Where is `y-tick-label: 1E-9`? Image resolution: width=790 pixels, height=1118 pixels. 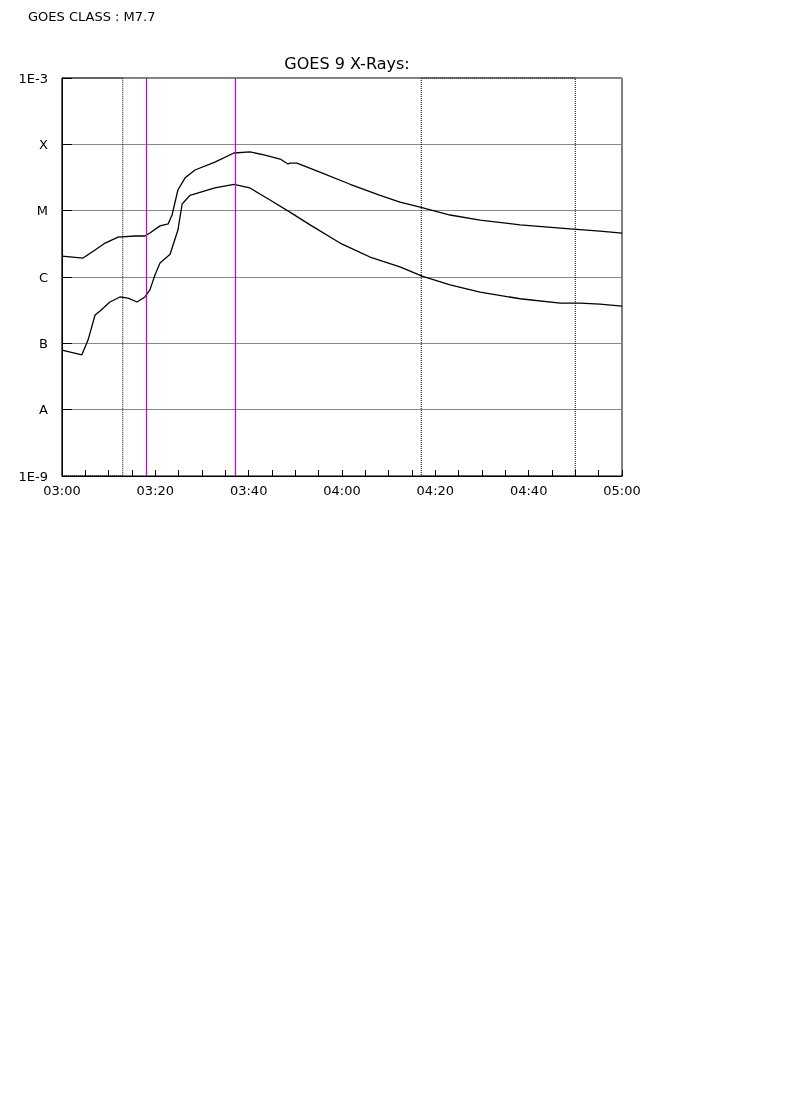
y-tick-label: 1E-9 is located at coordinates (33, 476).